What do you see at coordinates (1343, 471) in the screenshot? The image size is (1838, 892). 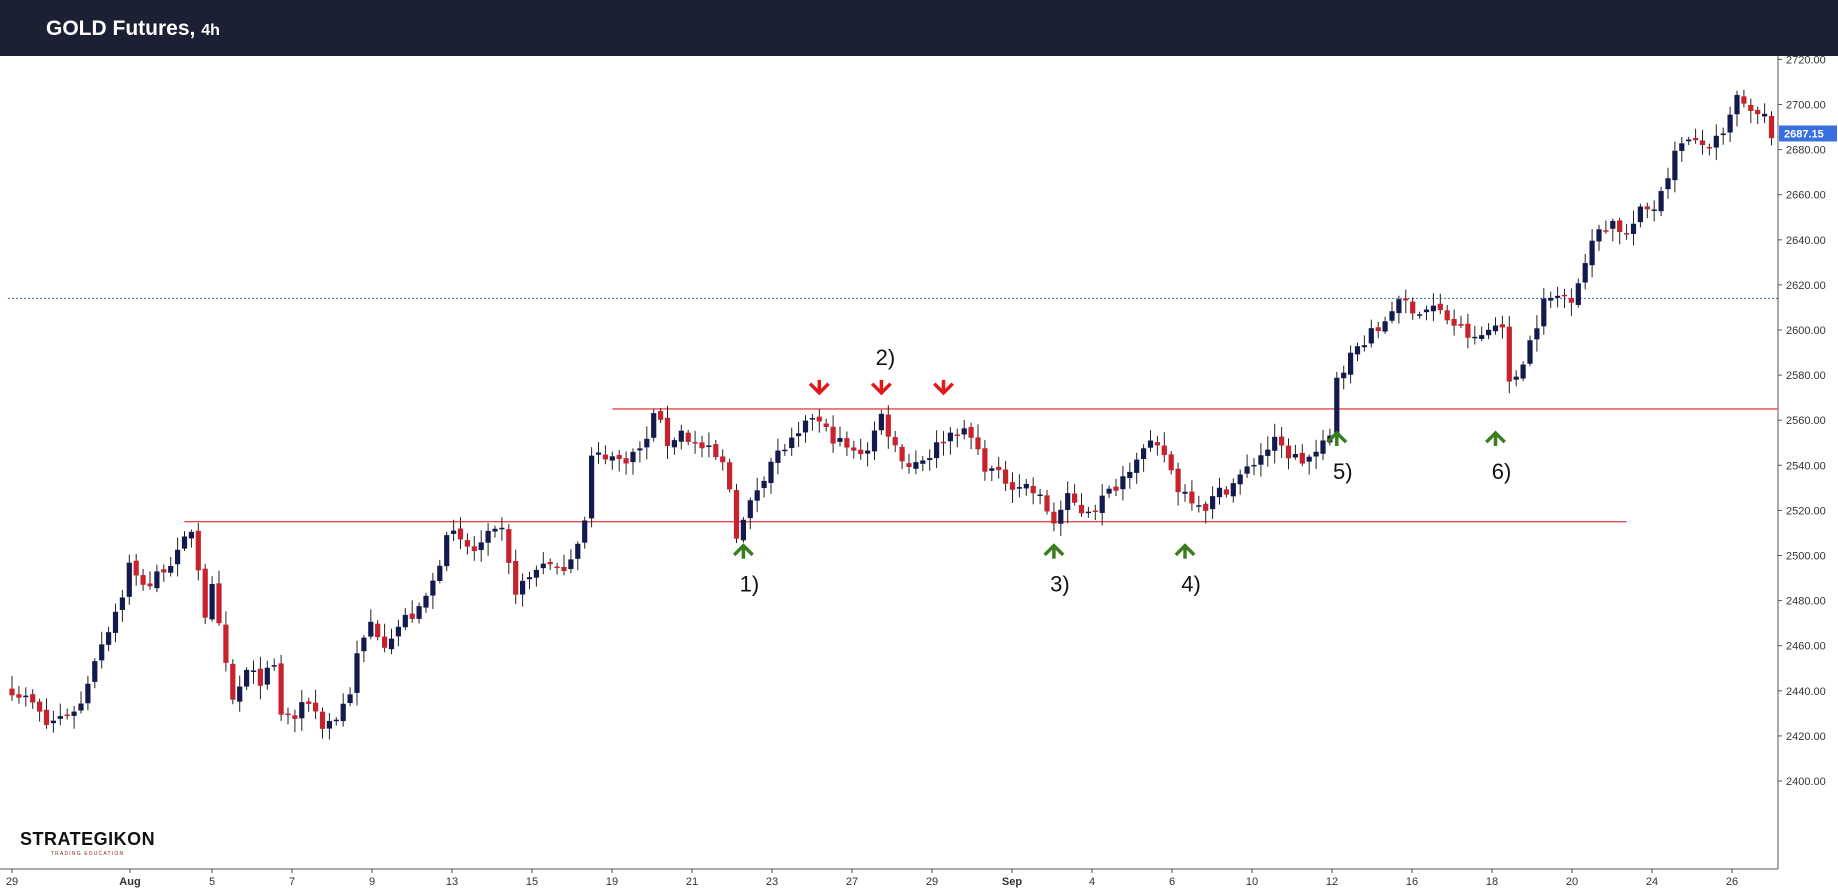 I see `annotation-label: 5)` at bounding box center [1343, 471].